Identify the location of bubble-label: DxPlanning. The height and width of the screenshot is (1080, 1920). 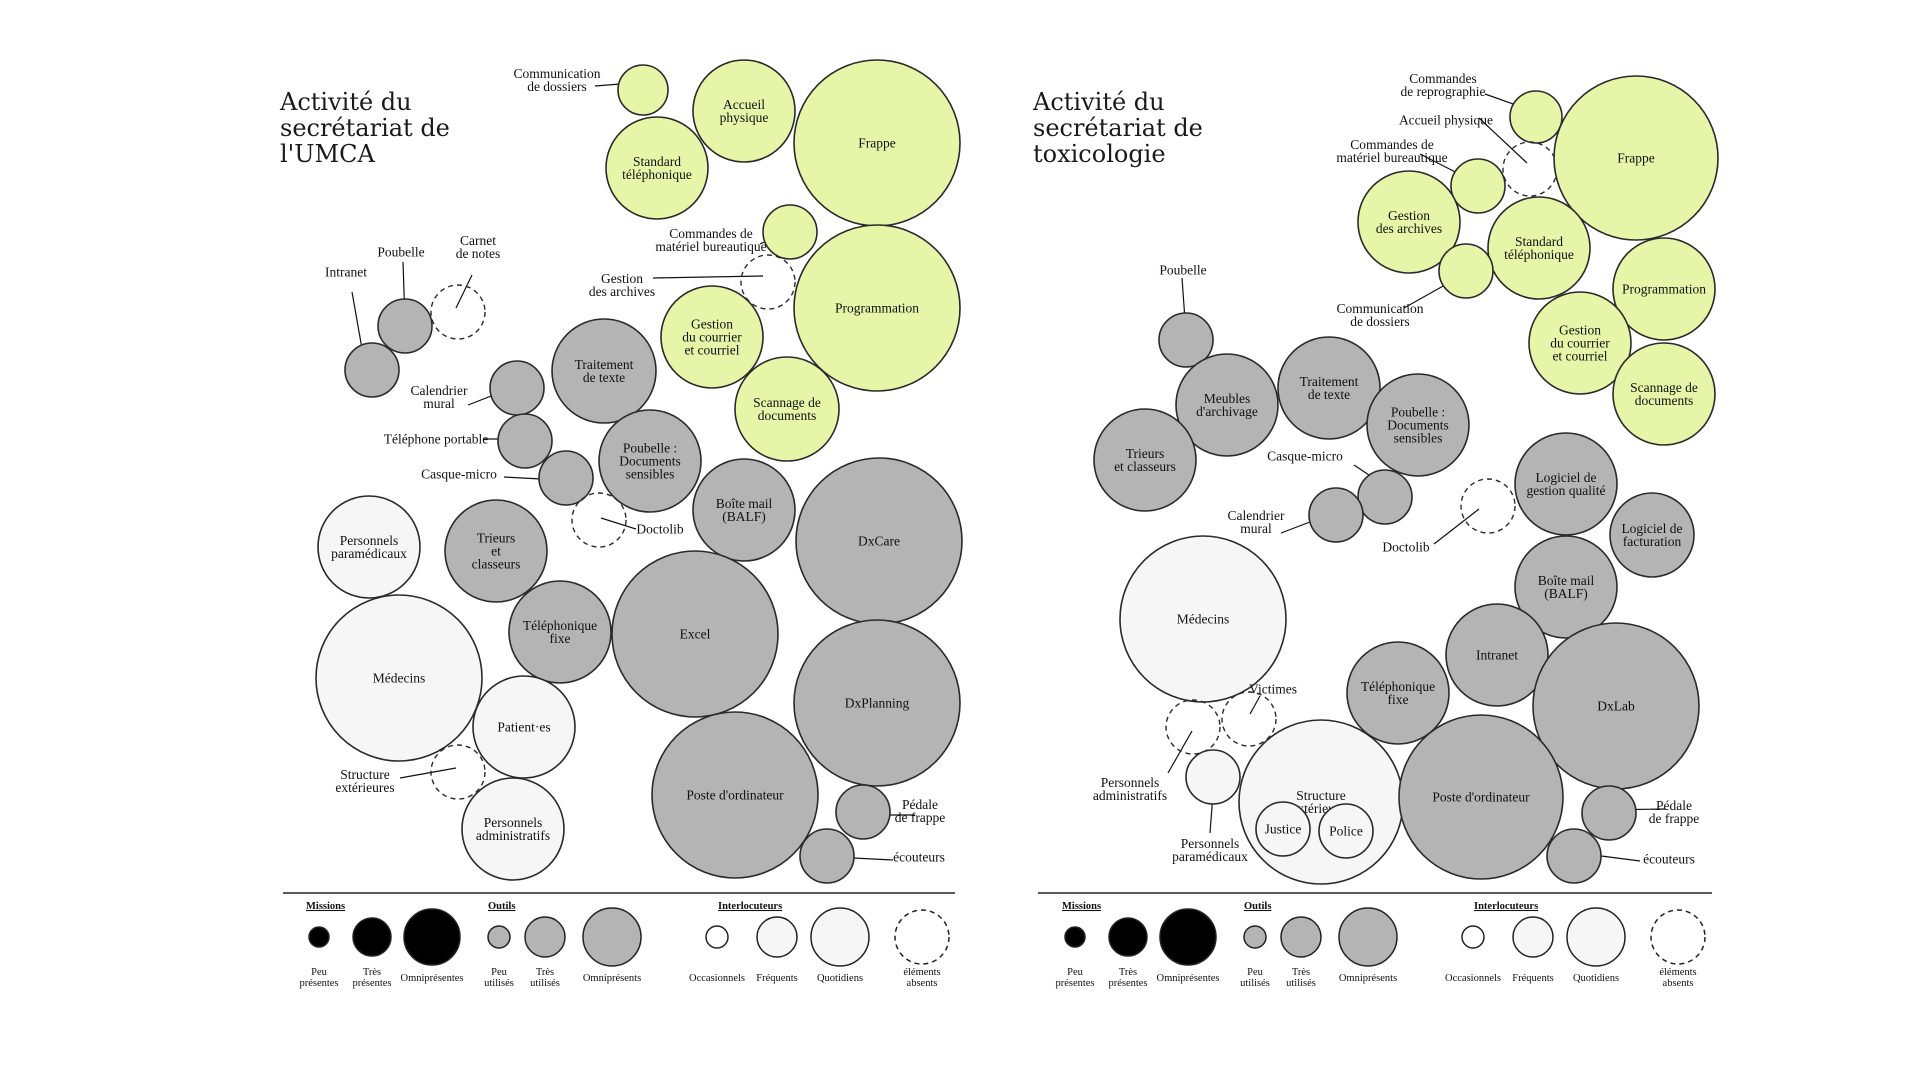
(877, 703).